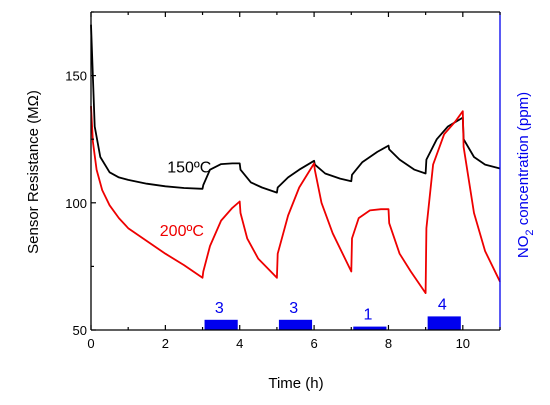  Describe the element at coordinates (80, 330) in the screenshot. I see `y-tick-label: 50` at that location.